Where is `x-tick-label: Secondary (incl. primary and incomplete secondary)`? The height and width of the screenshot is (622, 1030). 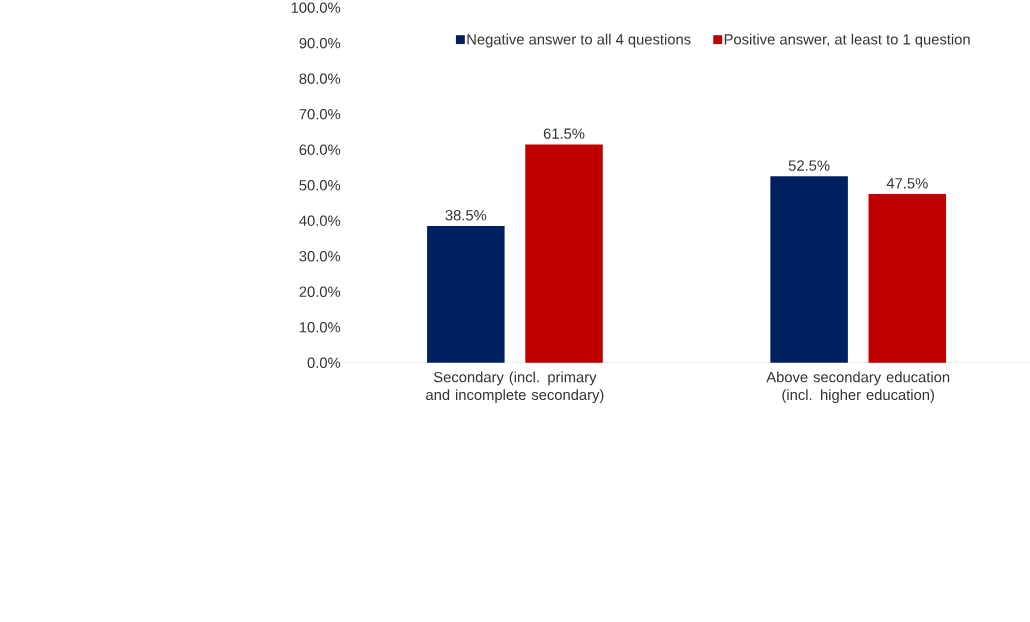
x-tick-label: Secondary (incl. primary and incomplete secondary) is located at coordinates (515, 387).